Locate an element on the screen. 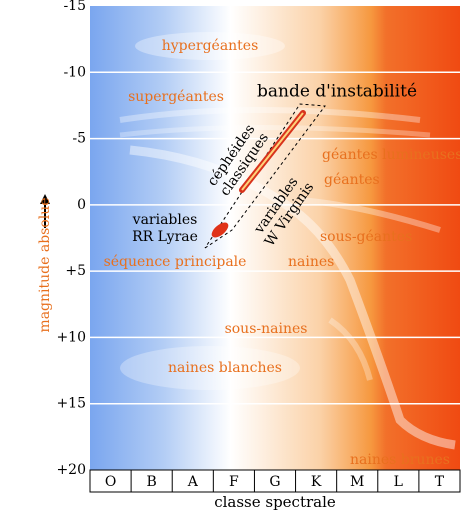 The image size is (474, 518). x-axis-label: classe spectrale is located at coordinates (275, 502).